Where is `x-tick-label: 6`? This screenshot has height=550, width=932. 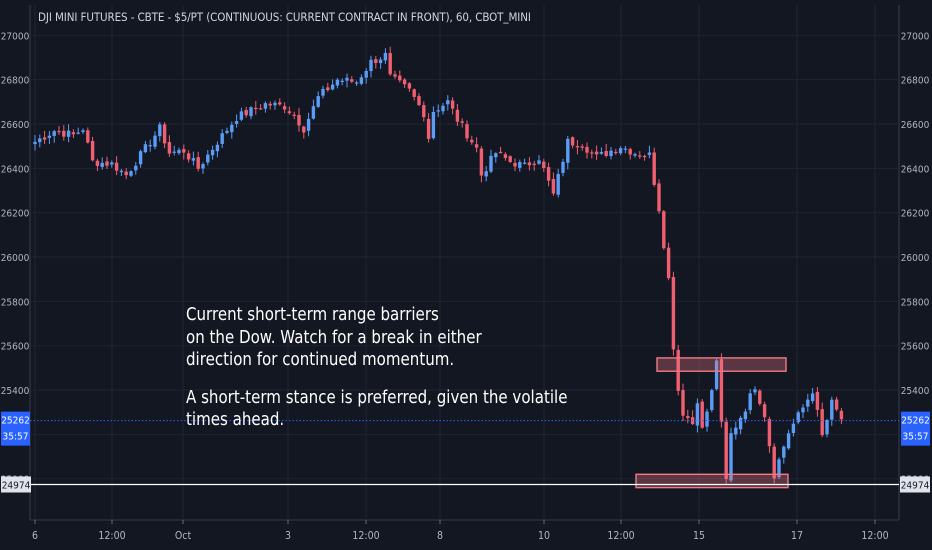
x-tick-label: 6 is located at coordinates (35, 536).